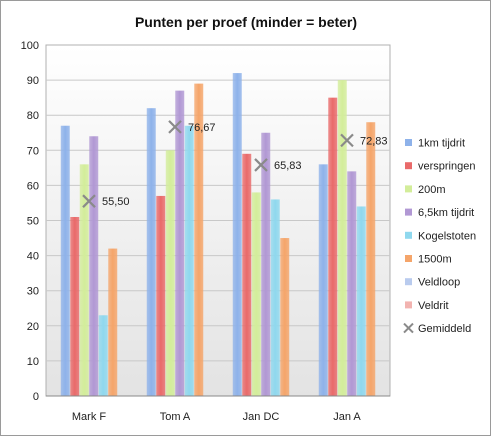 The width and height of the screenshot is (491, 436). I want to click on legend-entry: verspringen, so click(446, 167).